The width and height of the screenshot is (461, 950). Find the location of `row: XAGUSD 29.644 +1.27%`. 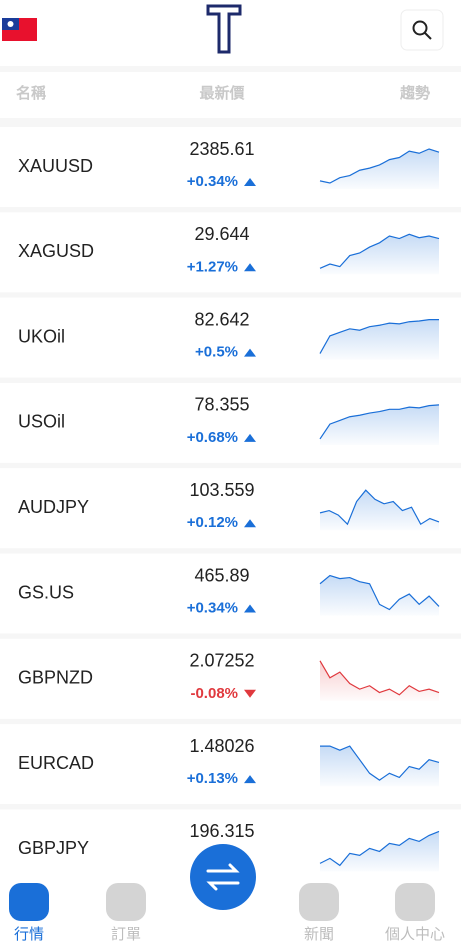

row: XAGUSD 29.644 +1.27% is located at coordinates (230, 252).